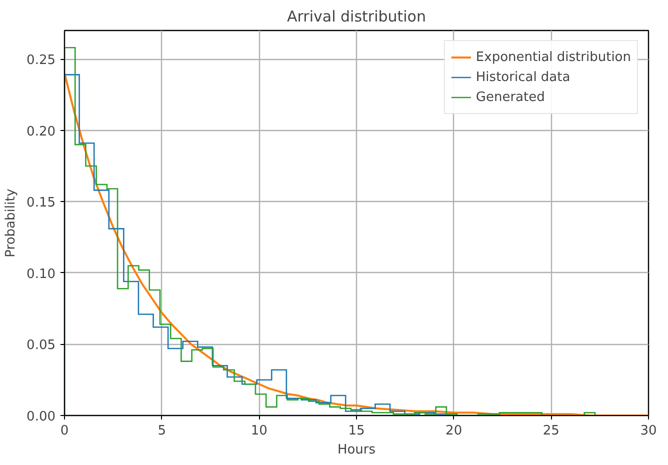 The width and height of the screenshot is (668, 465). Describe the element at coordinates (648, 431) in the screenshot. I see `x-tick-label: 30` at that location.